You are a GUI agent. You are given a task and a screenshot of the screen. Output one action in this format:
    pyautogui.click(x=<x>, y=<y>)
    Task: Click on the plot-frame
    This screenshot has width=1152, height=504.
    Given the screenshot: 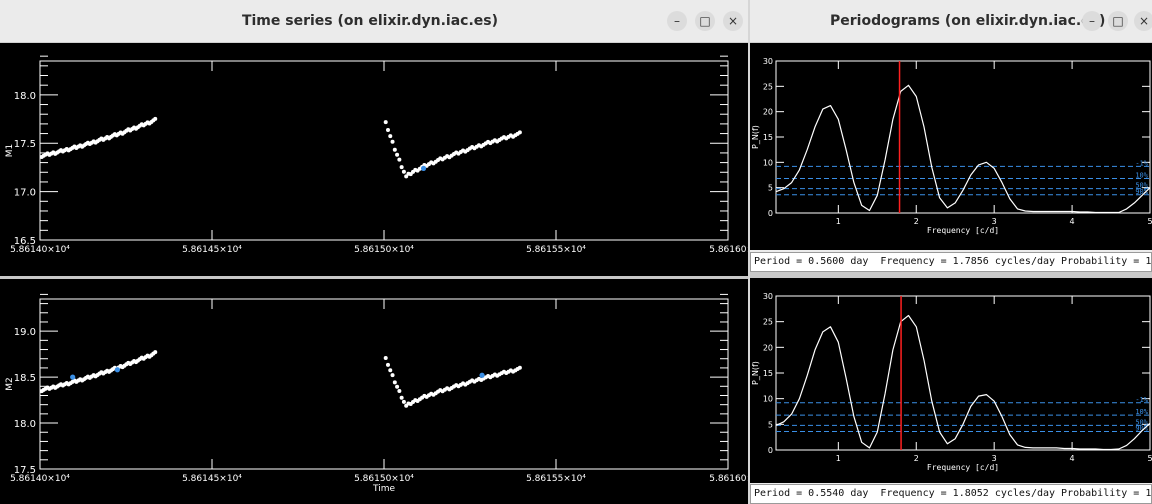 What is the action you would take?
    pyautogui.click(x=963, y=373)
    